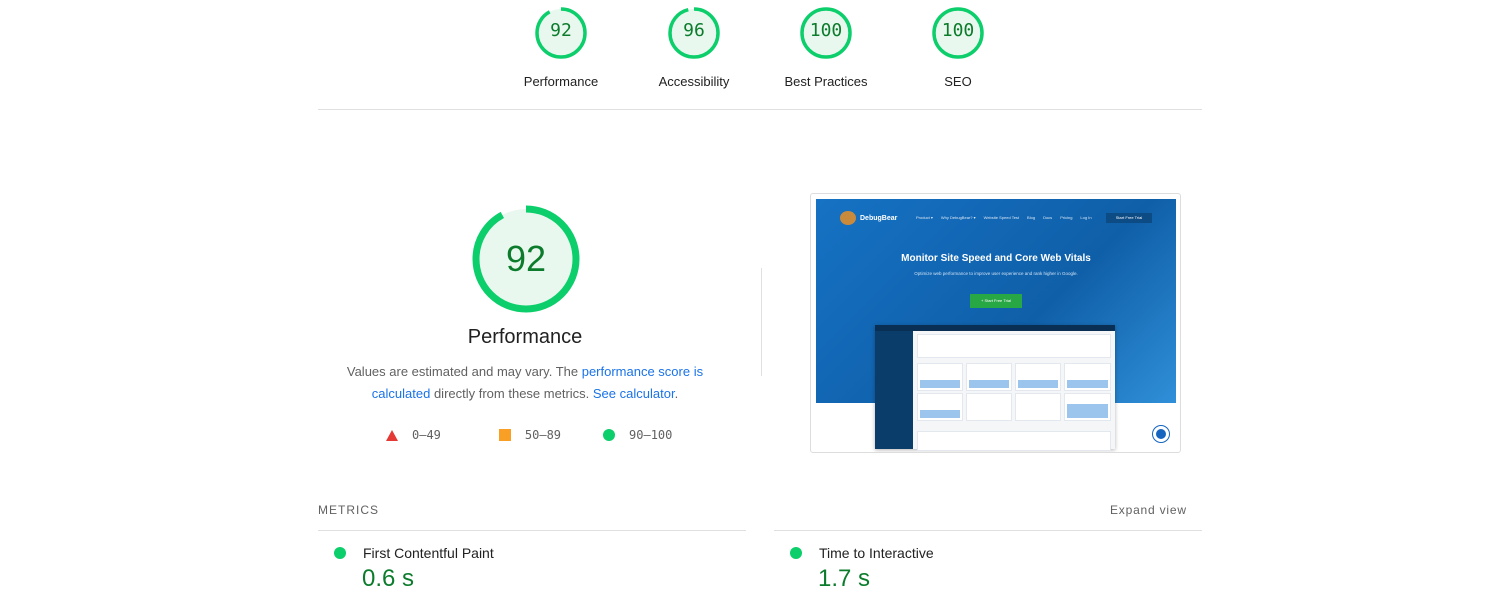  Describe the element at coordinates (844, 578) in the screenshot. I see `metric-value: 1.7 s` at that location.